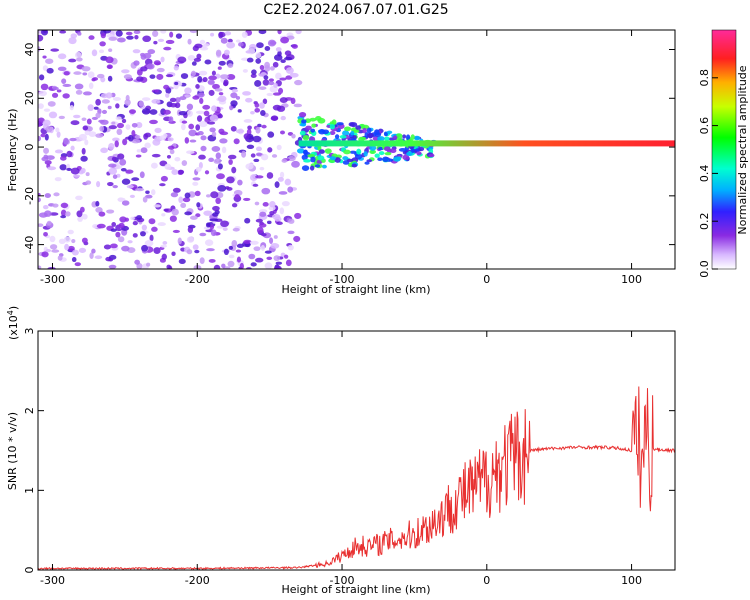 The width and height of the screenshot is (750, 600). I want to click on y-multiplier-close: ), so click(13, 308).